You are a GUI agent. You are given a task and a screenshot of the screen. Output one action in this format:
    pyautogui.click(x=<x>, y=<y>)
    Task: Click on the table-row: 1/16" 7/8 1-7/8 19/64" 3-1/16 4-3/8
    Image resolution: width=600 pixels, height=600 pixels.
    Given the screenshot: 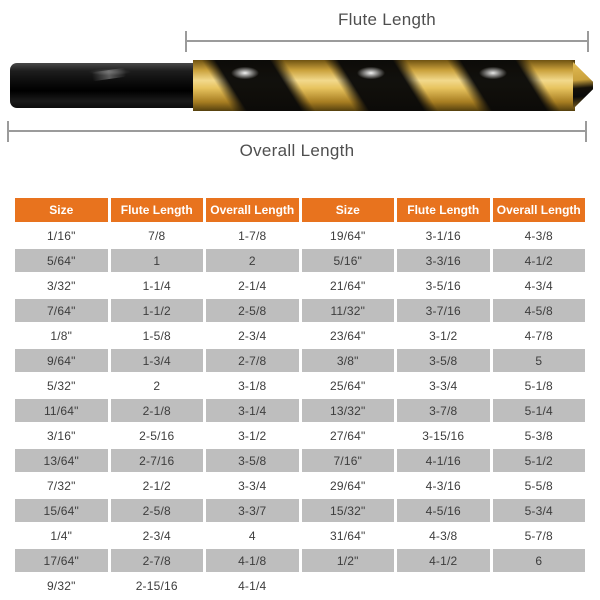 What is the action you would take?
    pyautogui.click(x=300, y=235)
    